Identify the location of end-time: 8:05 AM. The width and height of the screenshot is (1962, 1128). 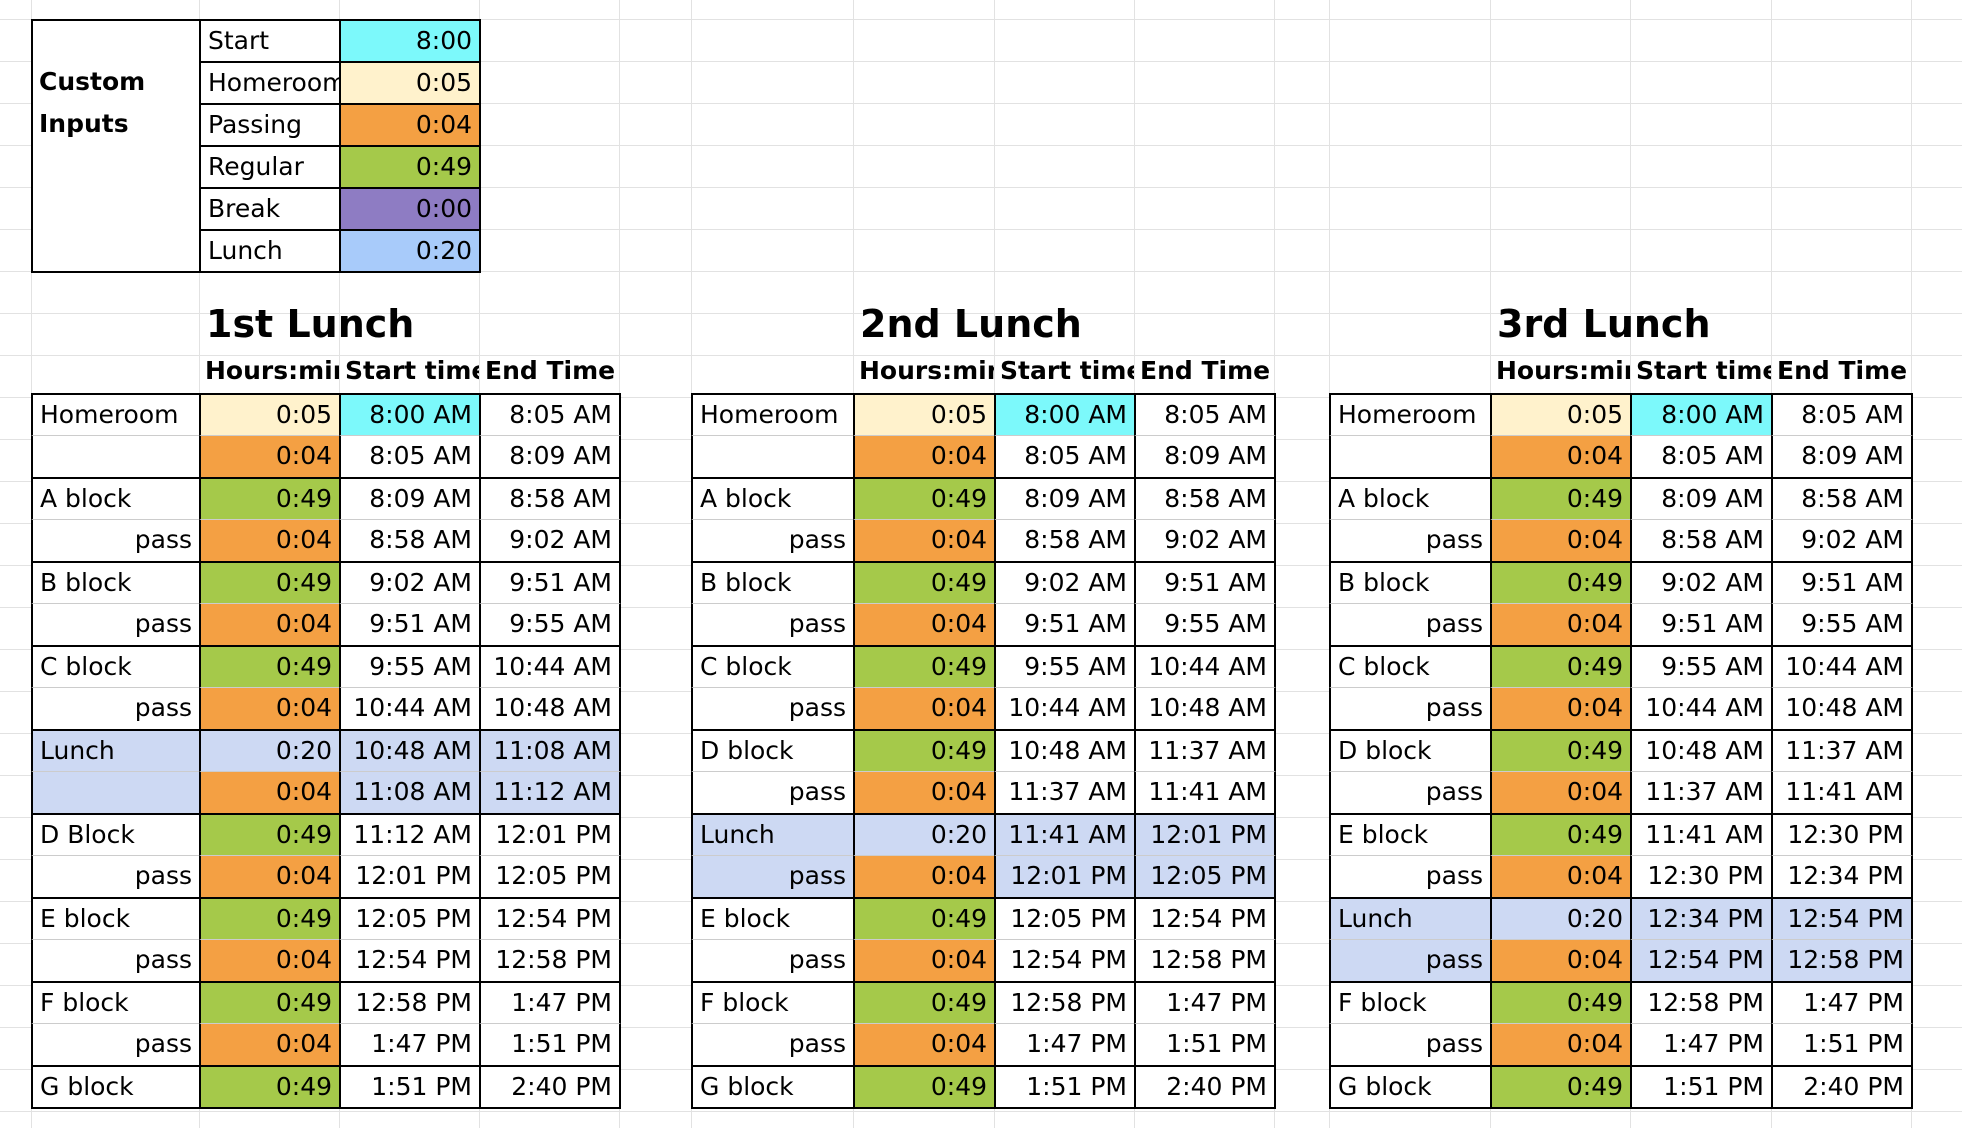
(550, 414).